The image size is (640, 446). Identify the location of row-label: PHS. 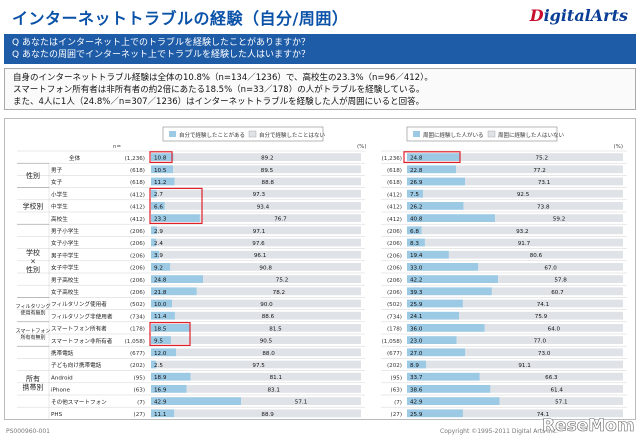
(57, 415).